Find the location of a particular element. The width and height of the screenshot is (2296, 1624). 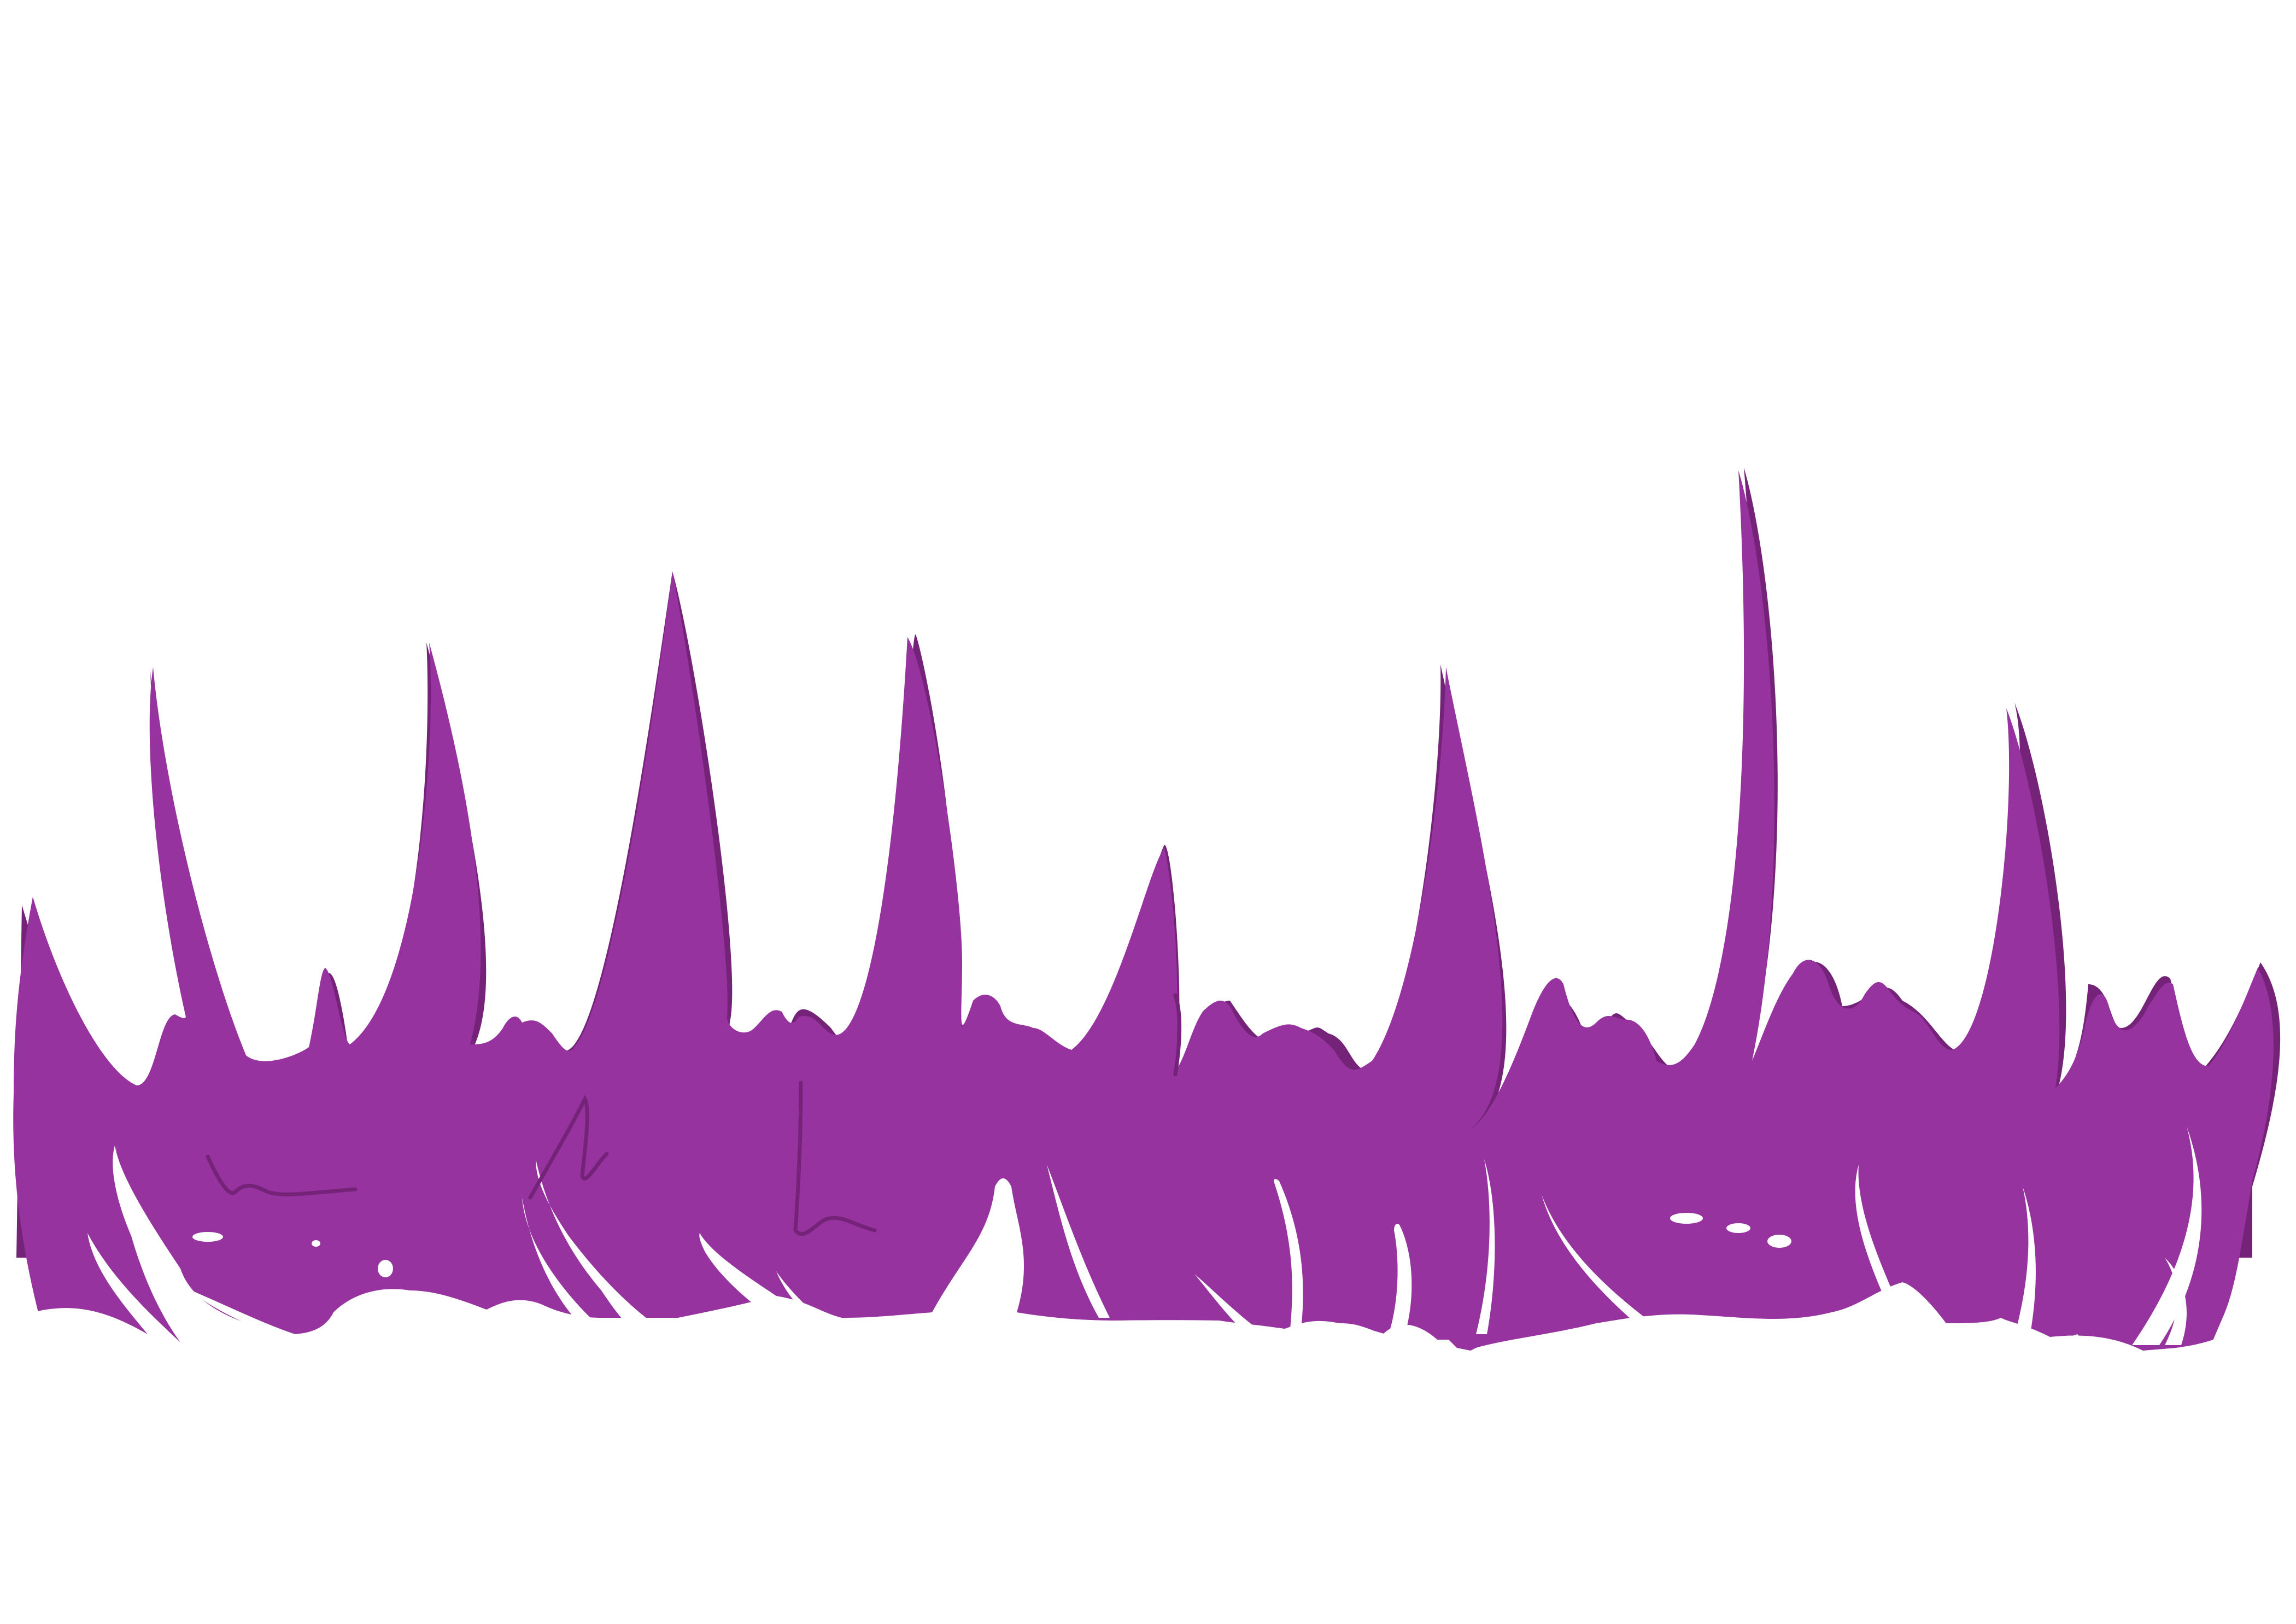

white-blade-highlights is located at coordinates (1158, 1235).